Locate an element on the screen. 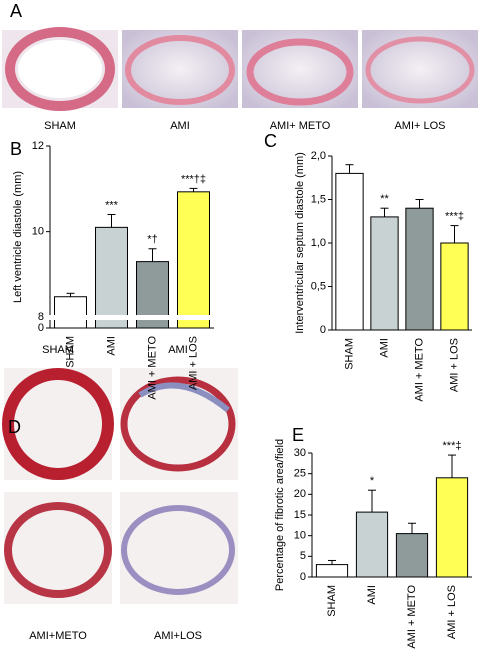 The height and width of the screenshot is (659, 480). y-tick-label: 30 is located at coordinates (300, 453).